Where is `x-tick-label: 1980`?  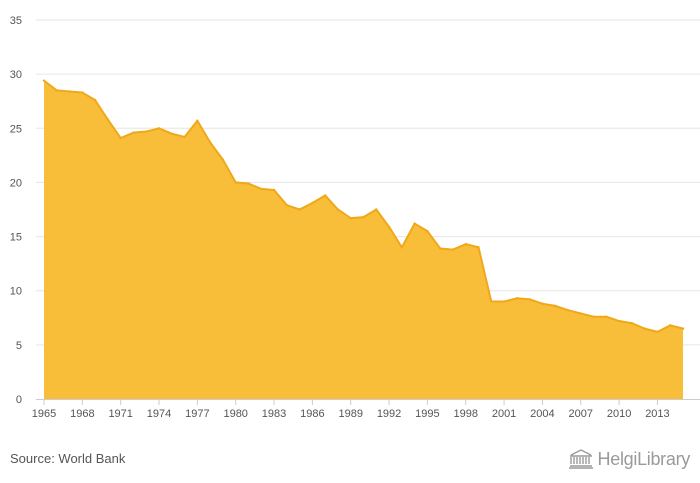 x-tick-label: 1980 is located at coordinates (235, 414).